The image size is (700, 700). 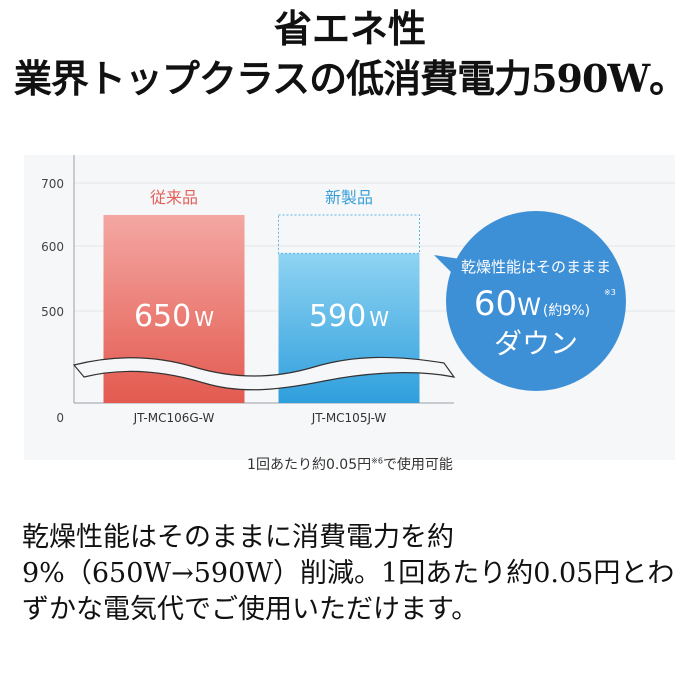 I want to click on category-label-1: JT-MC105J-W, so click(x=349, y=418).